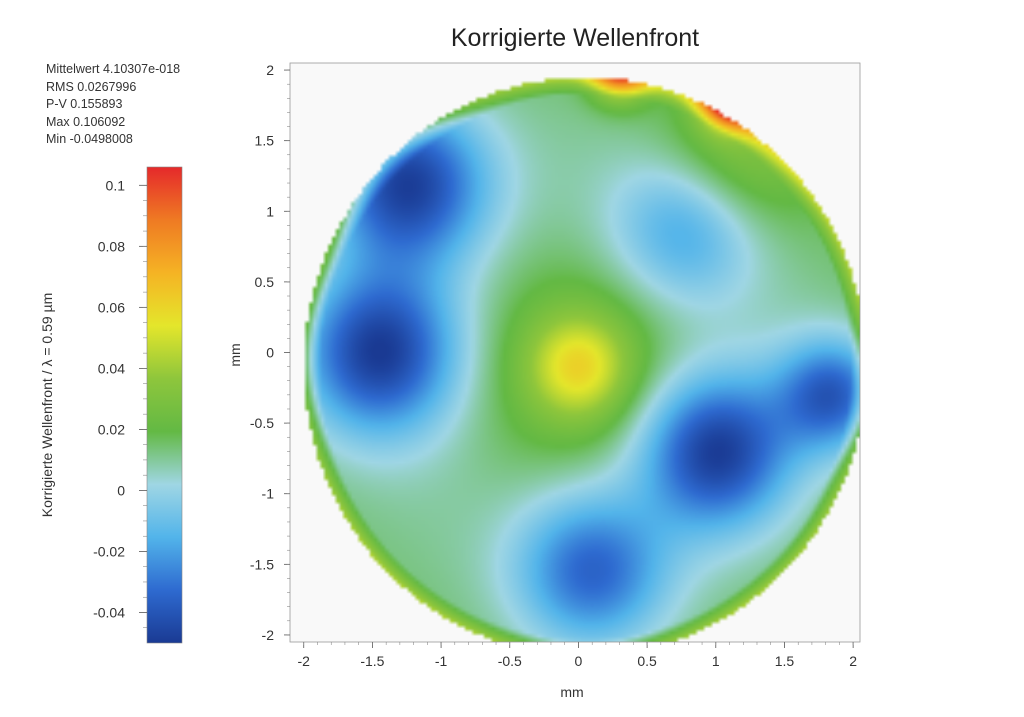 The image size is (1024, 717). I want to click on y-tick-label: -1, so click(268, 494).